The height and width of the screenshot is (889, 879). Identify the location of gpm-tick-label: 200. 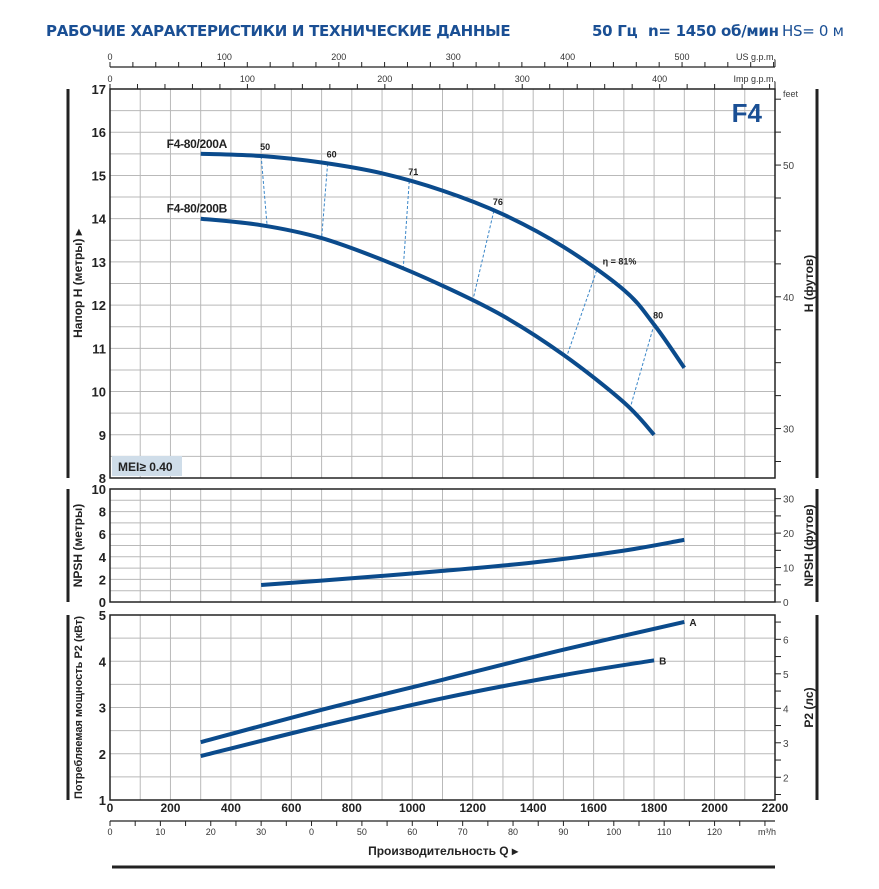
(338, 57).